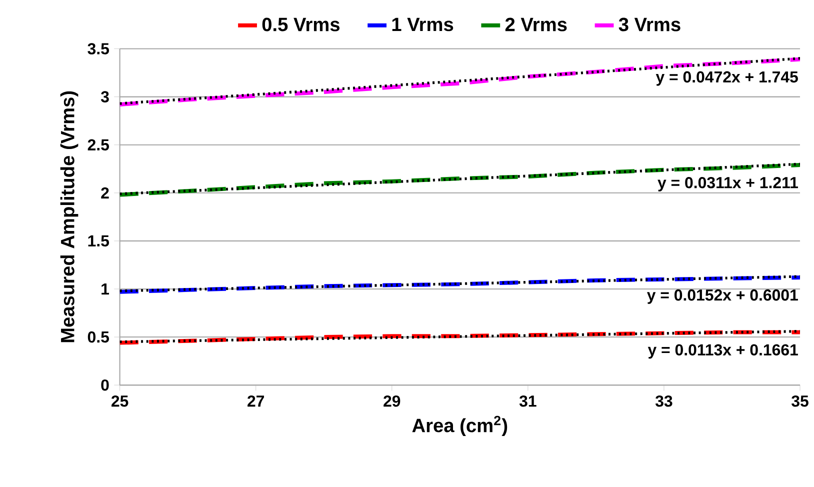 Image resolution: width=814 pixels, height=487 pixels. I want to click on y-tick-label: 1, so click(105, 288).